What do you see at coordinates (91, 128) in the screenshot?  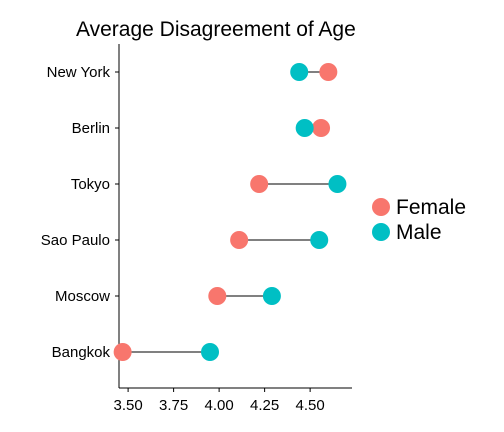 I see `y-tick-label: Berlin` at bounding box center [91, 128].